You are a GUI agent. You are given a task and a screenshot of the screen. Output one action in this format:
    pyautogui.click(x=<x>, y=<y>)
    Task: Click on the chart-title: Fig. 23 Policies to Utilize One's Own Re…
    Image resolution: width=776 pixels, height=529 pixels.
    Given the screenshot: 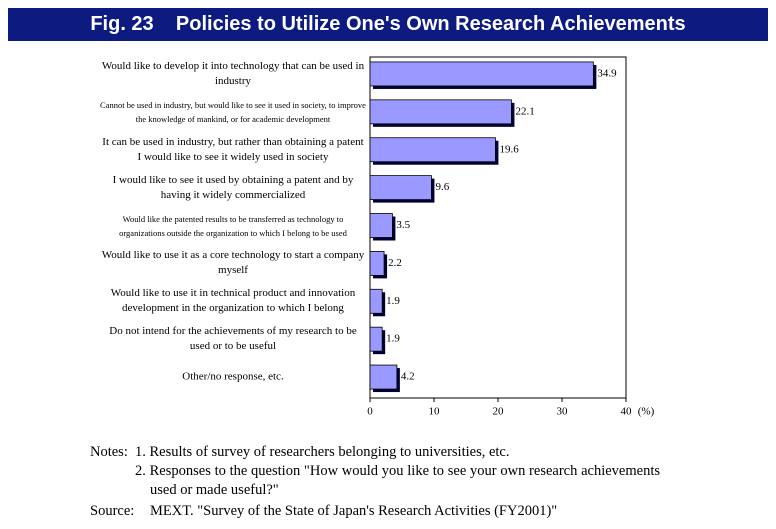 What is the action you would take?
    pyautogui.click(x=388, y=24)
    